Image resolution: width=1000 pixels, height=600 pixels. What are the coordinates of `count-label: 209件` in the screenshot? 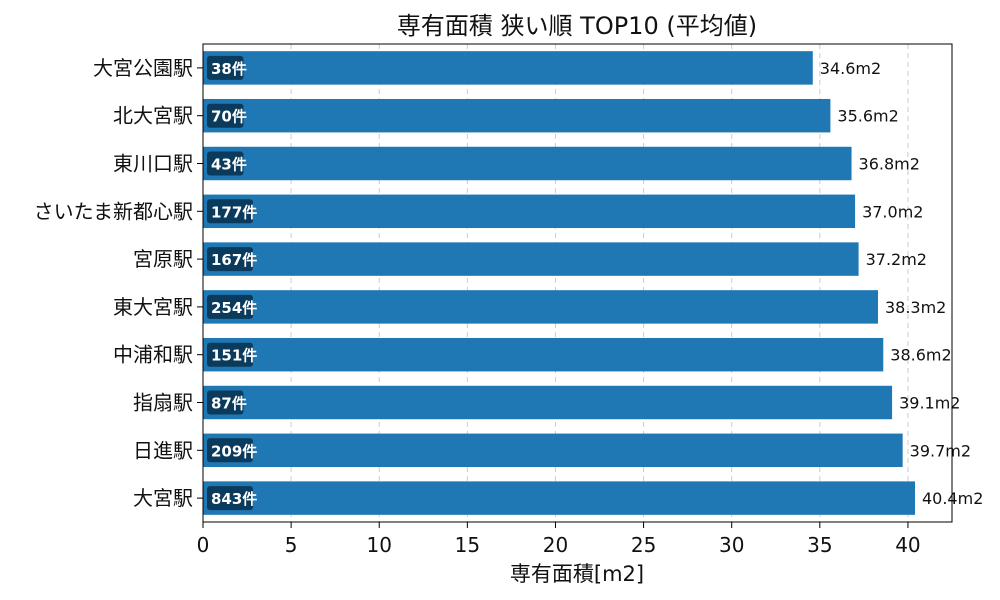 It's located at (234, 451).